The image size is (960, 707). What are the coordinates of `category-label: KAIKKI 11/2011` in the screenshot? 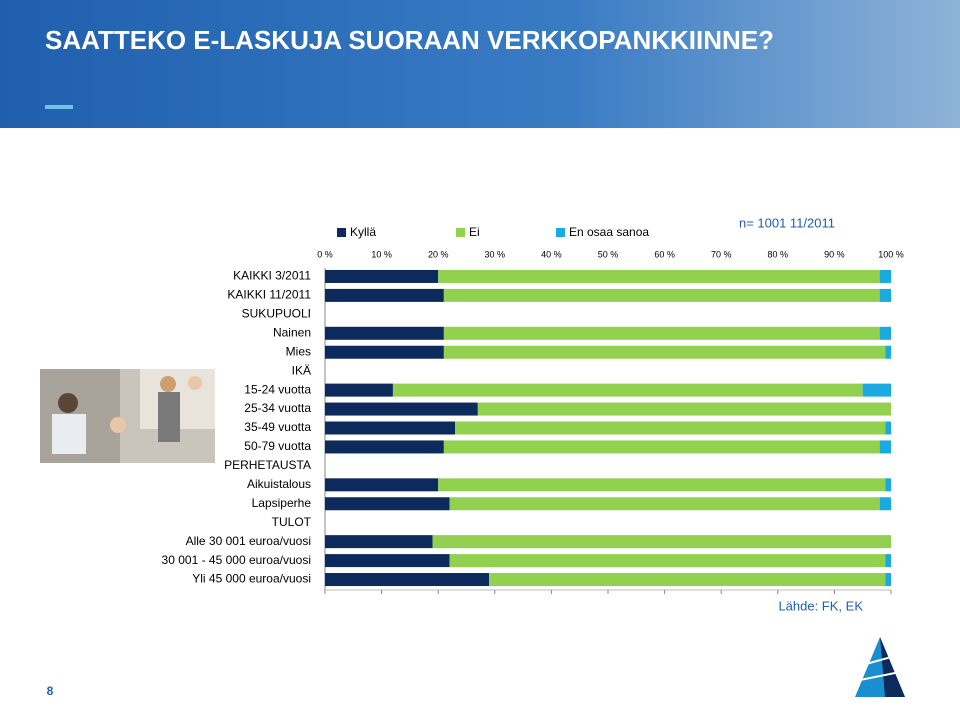 It's located at (269, 295).